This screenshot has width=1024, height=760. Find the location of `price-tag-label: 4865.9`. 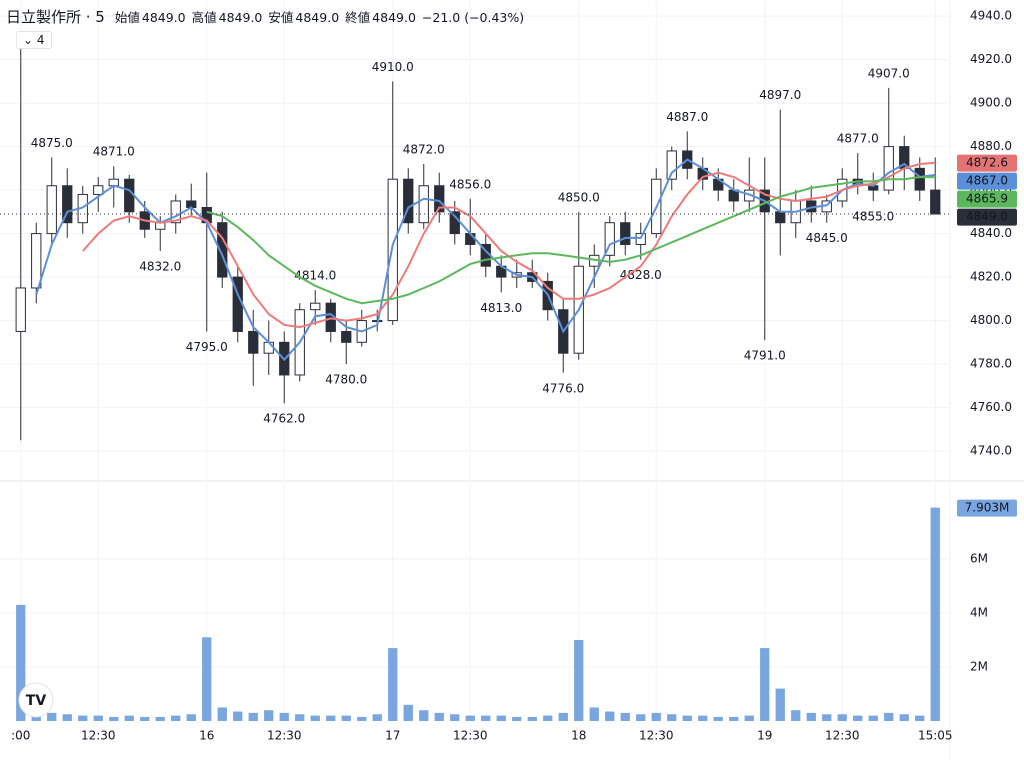

price-tag-label: 4865.9 is located at coordinates (987, 199).